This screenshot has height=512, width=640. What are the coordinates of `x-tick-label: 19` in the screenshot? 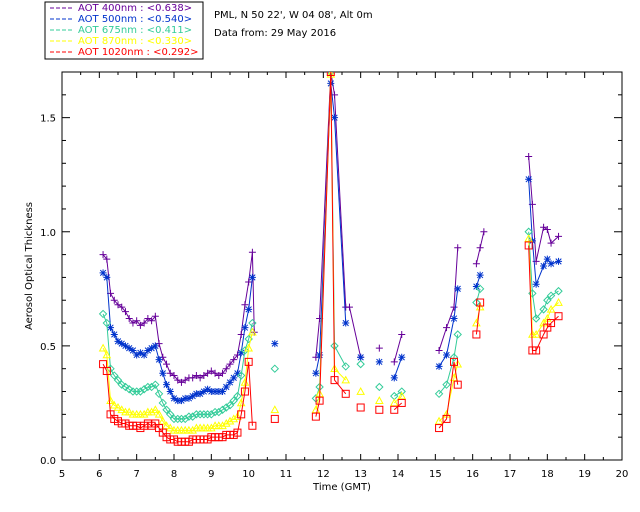 It's located at (584, 474).